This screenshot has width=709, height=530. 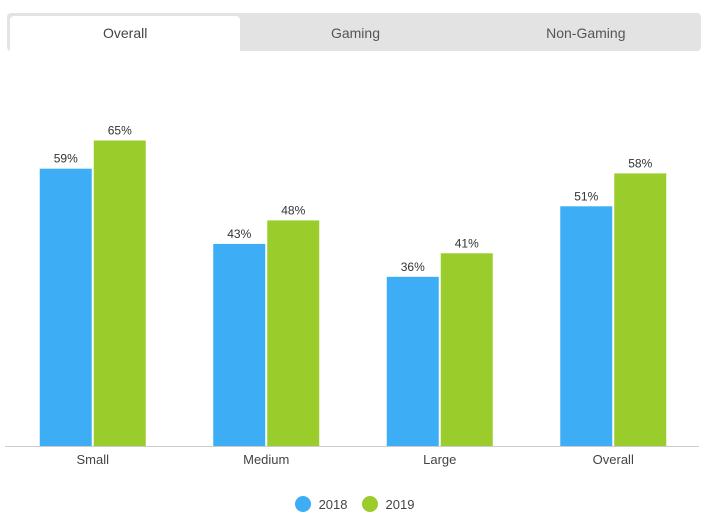 What do you see at coordinates (369, 504) in the screenshot?
I see `legend-dot-2019` at bounding box center [369, 504].